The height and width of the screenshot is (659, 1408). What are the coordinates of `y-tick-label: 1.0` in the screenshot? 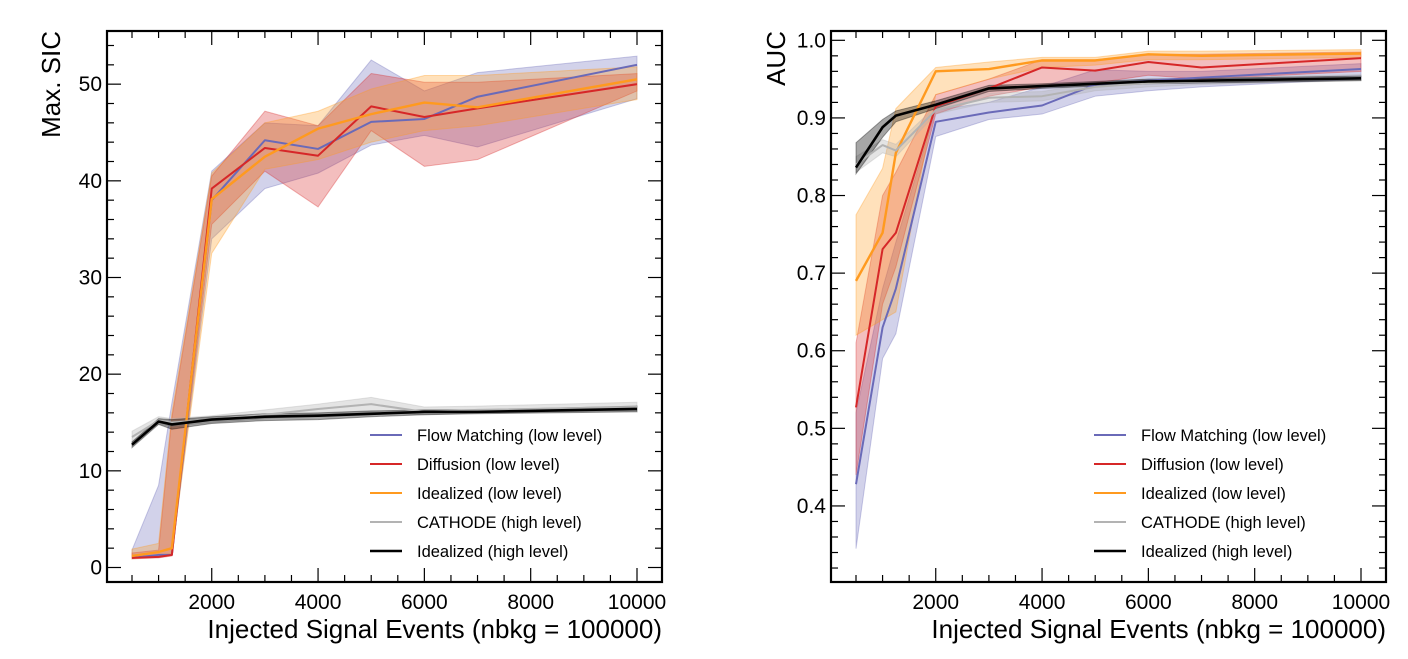 It's located at (811, 40).